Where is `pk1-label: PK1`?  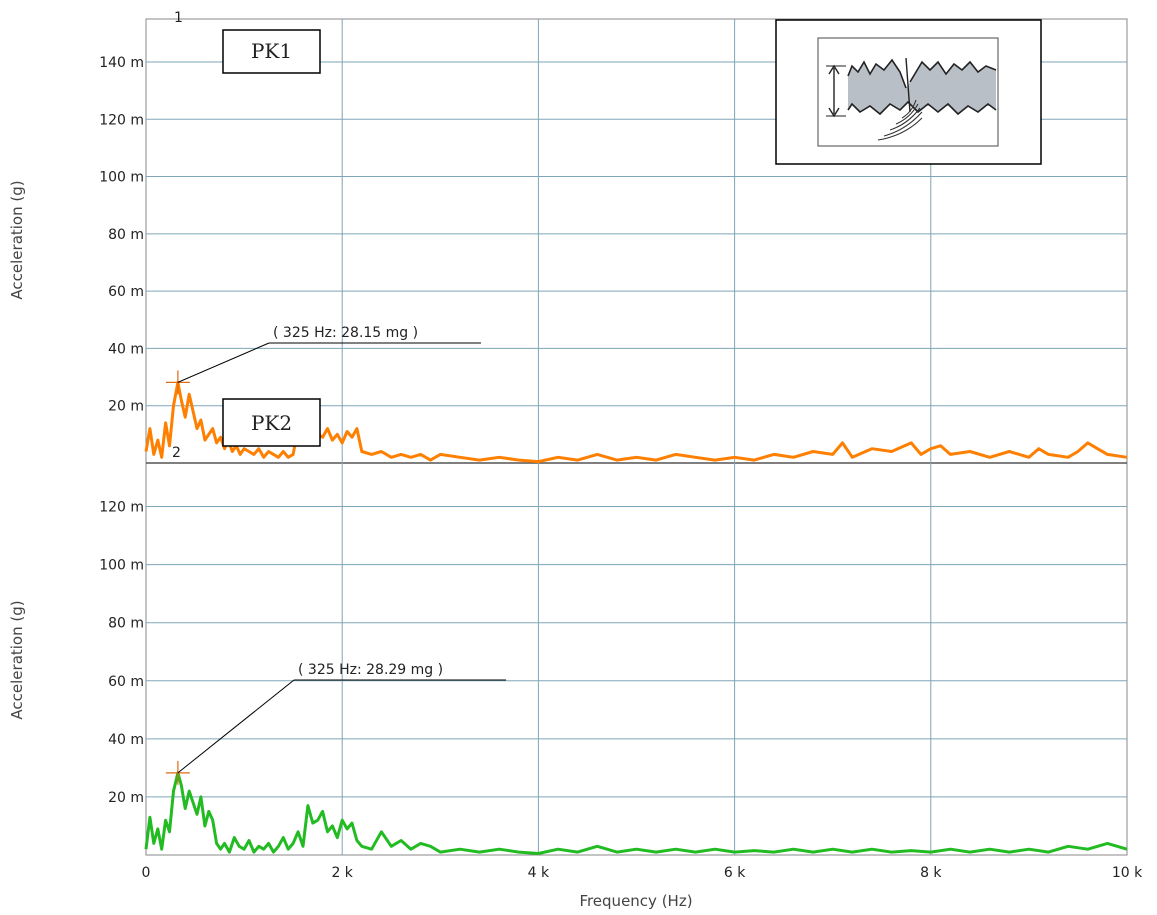
pk1-label: PK1 is located at coordinates (271, 51).